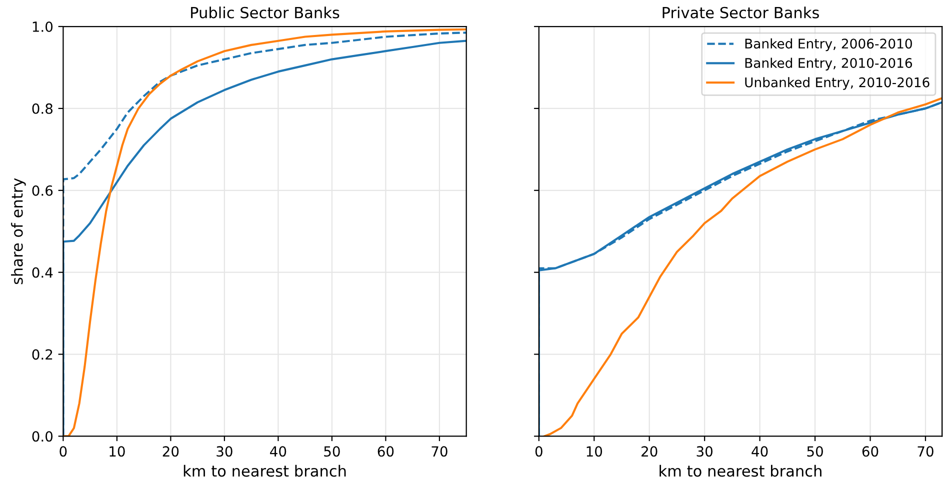  Describe the element at coordinates (42, 436) in the screenshot. I see `y-tick-label: 0.0` at that location.